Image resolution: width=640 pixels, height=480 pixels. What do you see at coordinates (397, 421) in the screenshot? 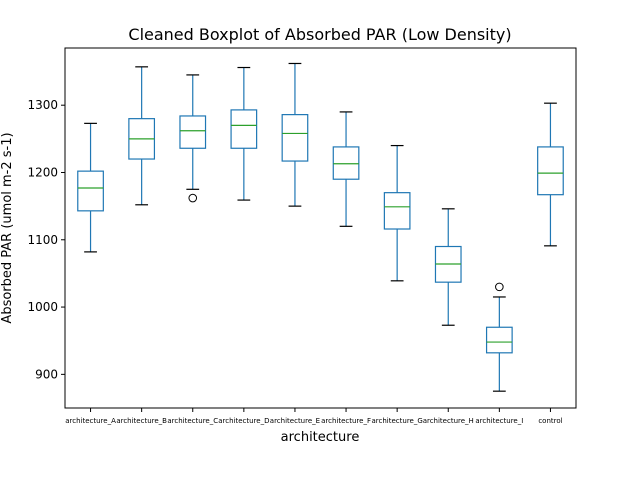
I see `x-tick-label: architecture_G` at bounding box center [397, 421].